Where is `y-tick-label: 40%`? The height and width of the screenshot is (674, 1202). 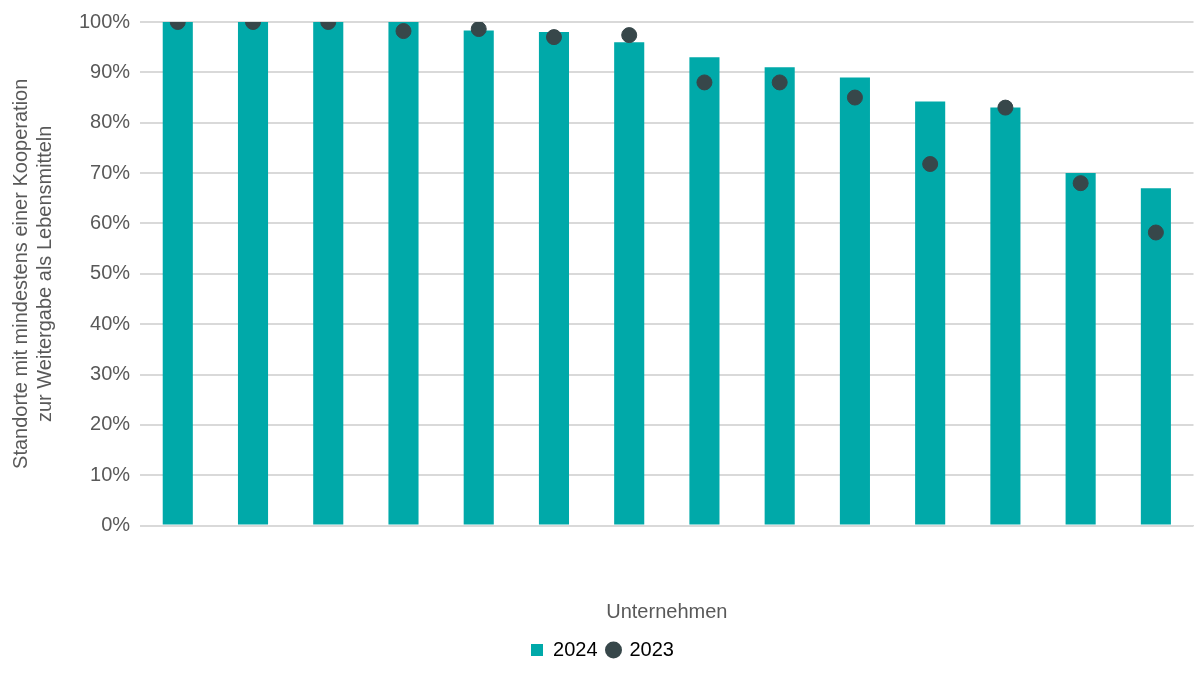 y-tick-label: 40% is located at coordinates (110, 322).